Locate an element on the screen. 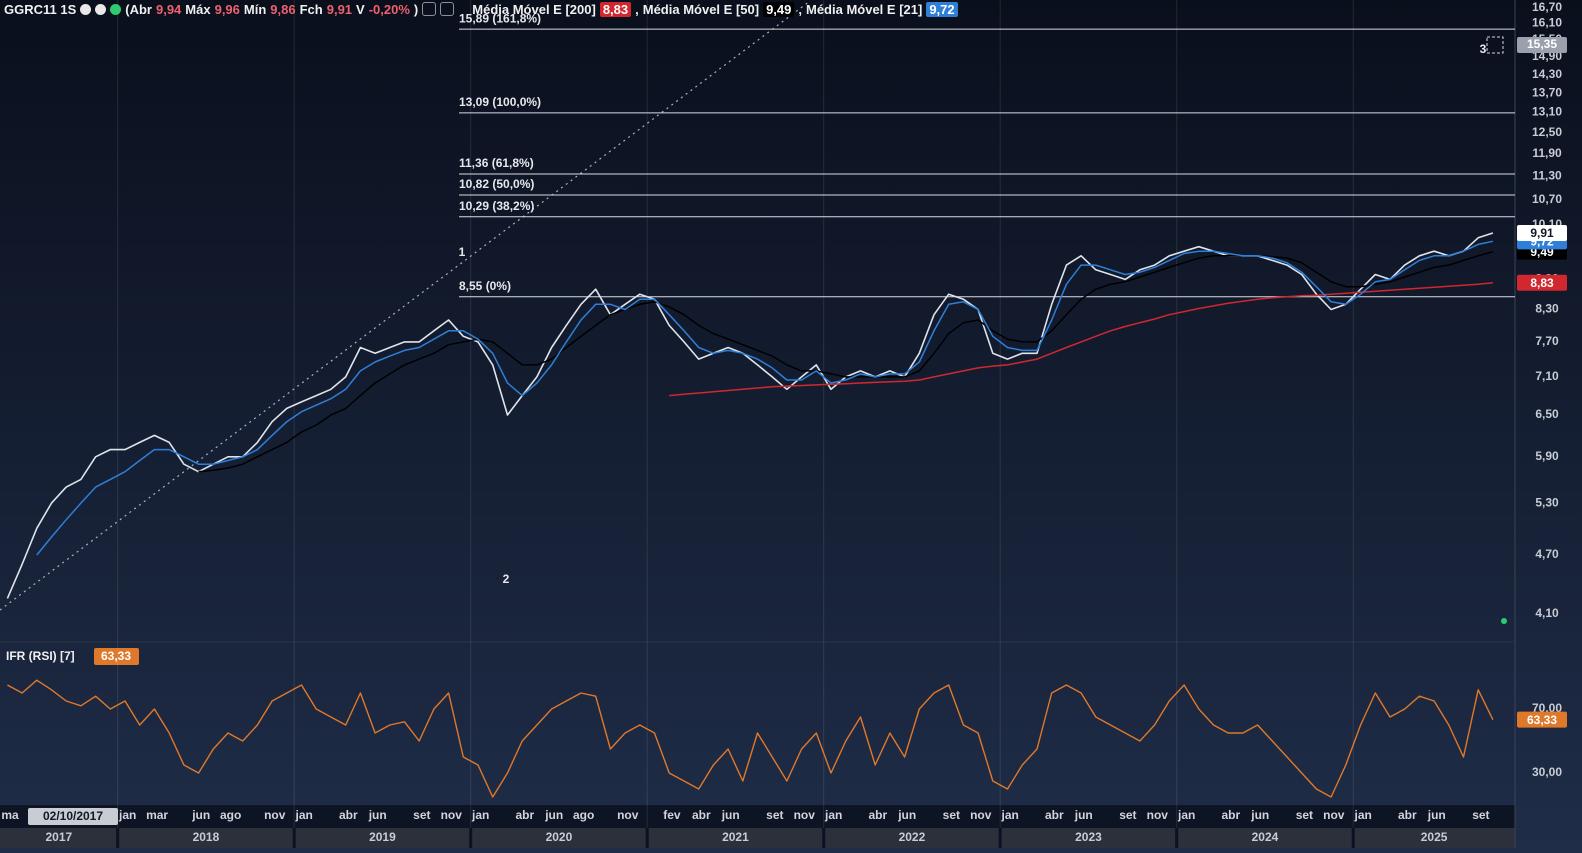  quote-value: 9,94 is located at coordinates (168, 9).